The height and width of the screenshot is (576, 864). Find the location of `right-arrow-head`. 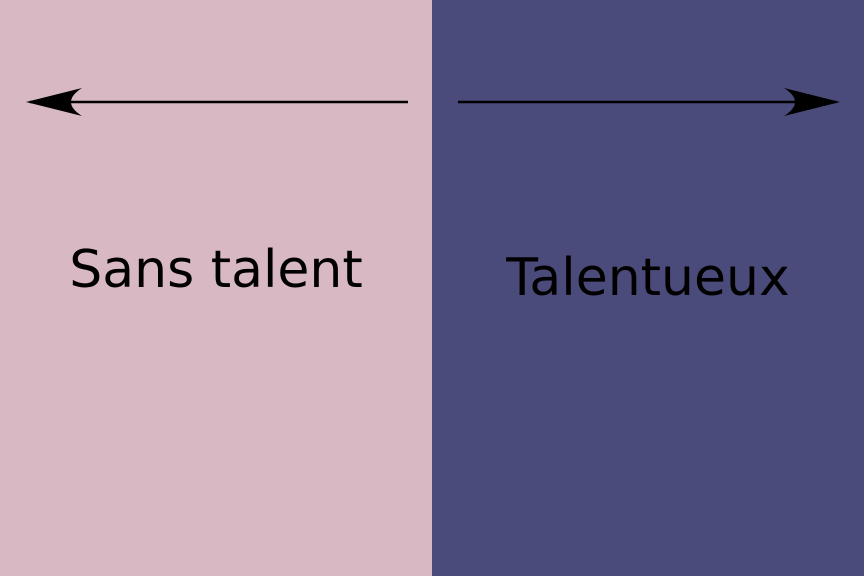

right-arrow-head is located at coordinates (812, 102).